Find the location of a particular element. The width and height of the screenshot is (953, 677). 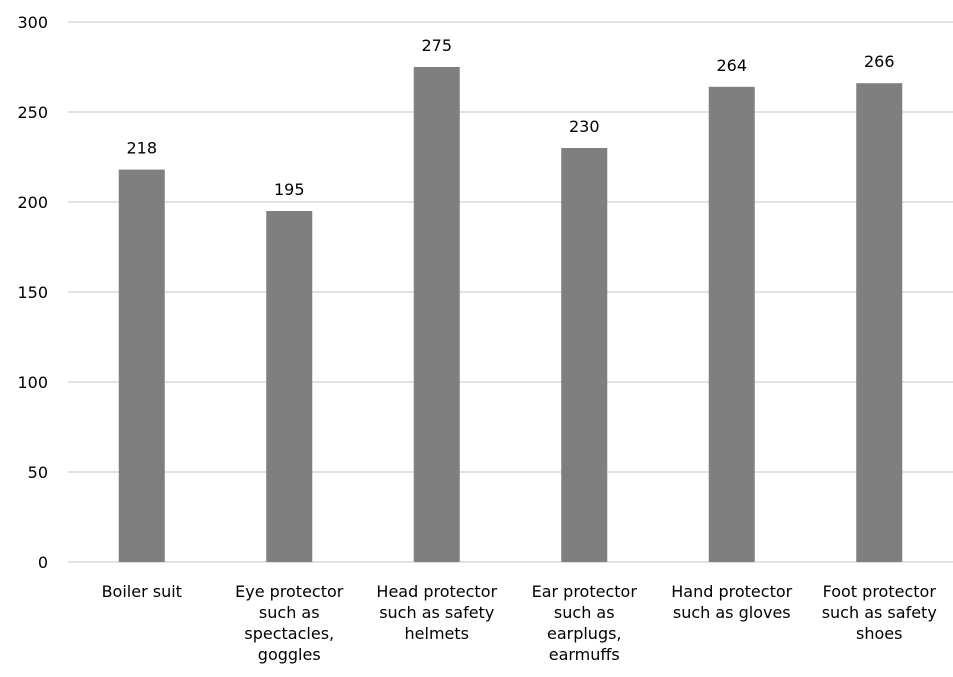

y-tick-label: 200 is located at coordinates (32, 202).